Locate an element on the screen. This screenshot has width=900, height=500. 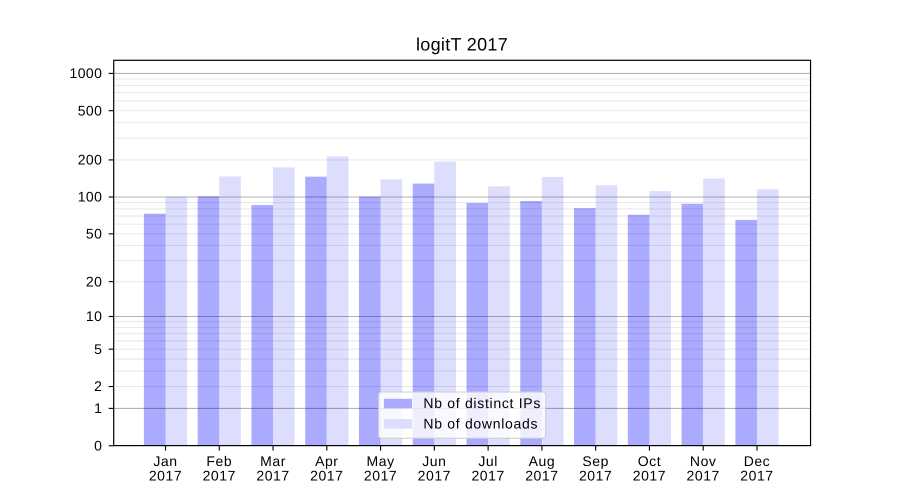
svg-text: 200 is located at coordinates (90, 160).